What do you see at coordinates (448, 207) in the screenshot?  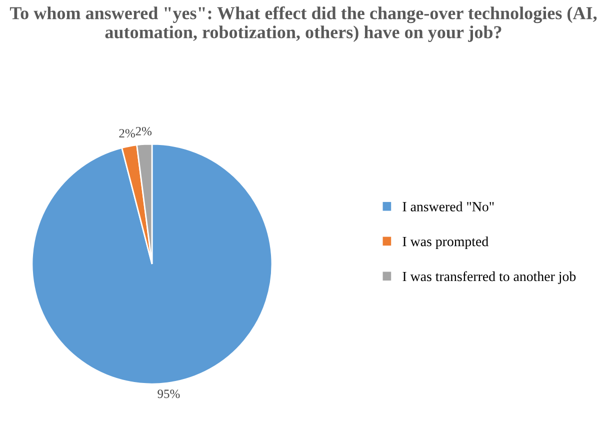 I see `legend-label: I answered "No"` at bounding box center [448, 207].